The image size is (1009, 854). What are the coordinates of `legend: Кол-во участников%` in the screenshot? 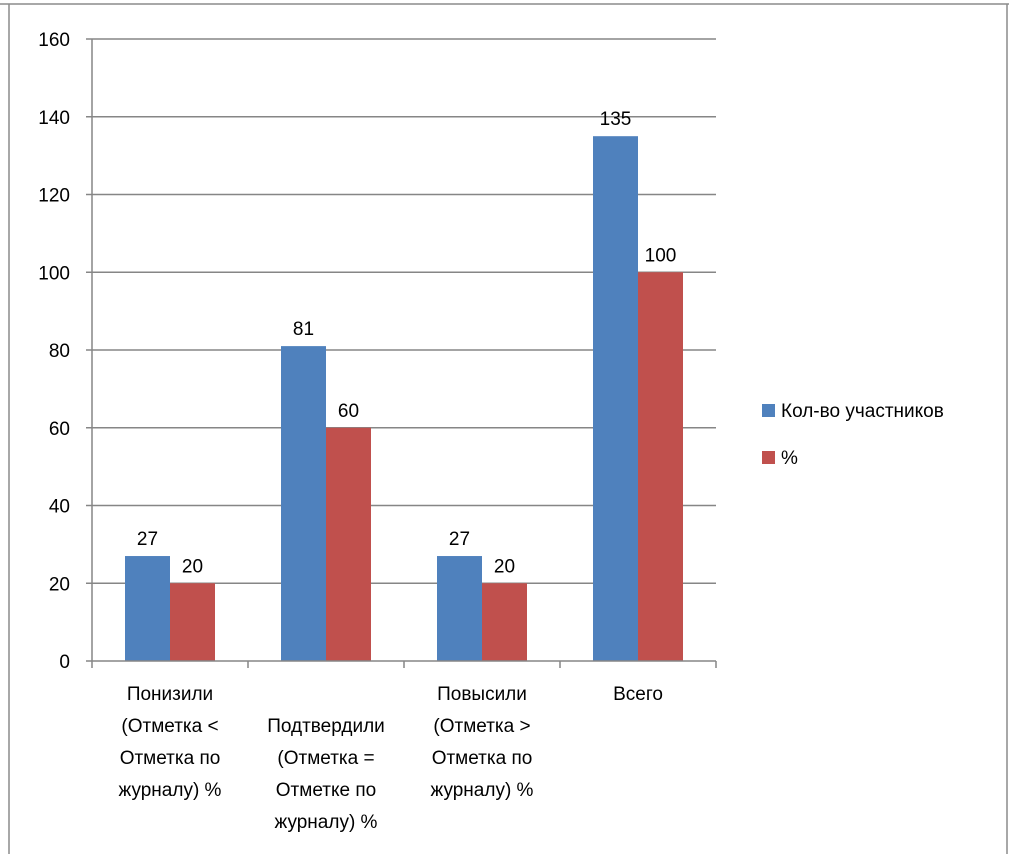 It's located at (853, 435).